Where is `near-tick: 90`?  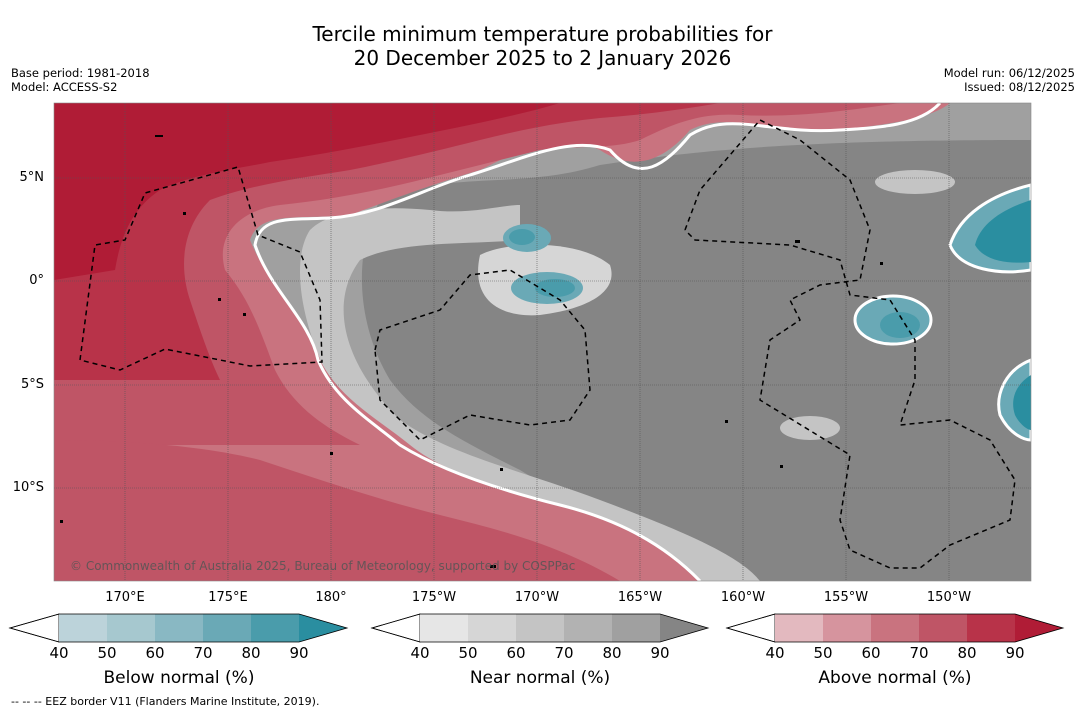 near-tick: 90 is located at coordinates (660, 653).